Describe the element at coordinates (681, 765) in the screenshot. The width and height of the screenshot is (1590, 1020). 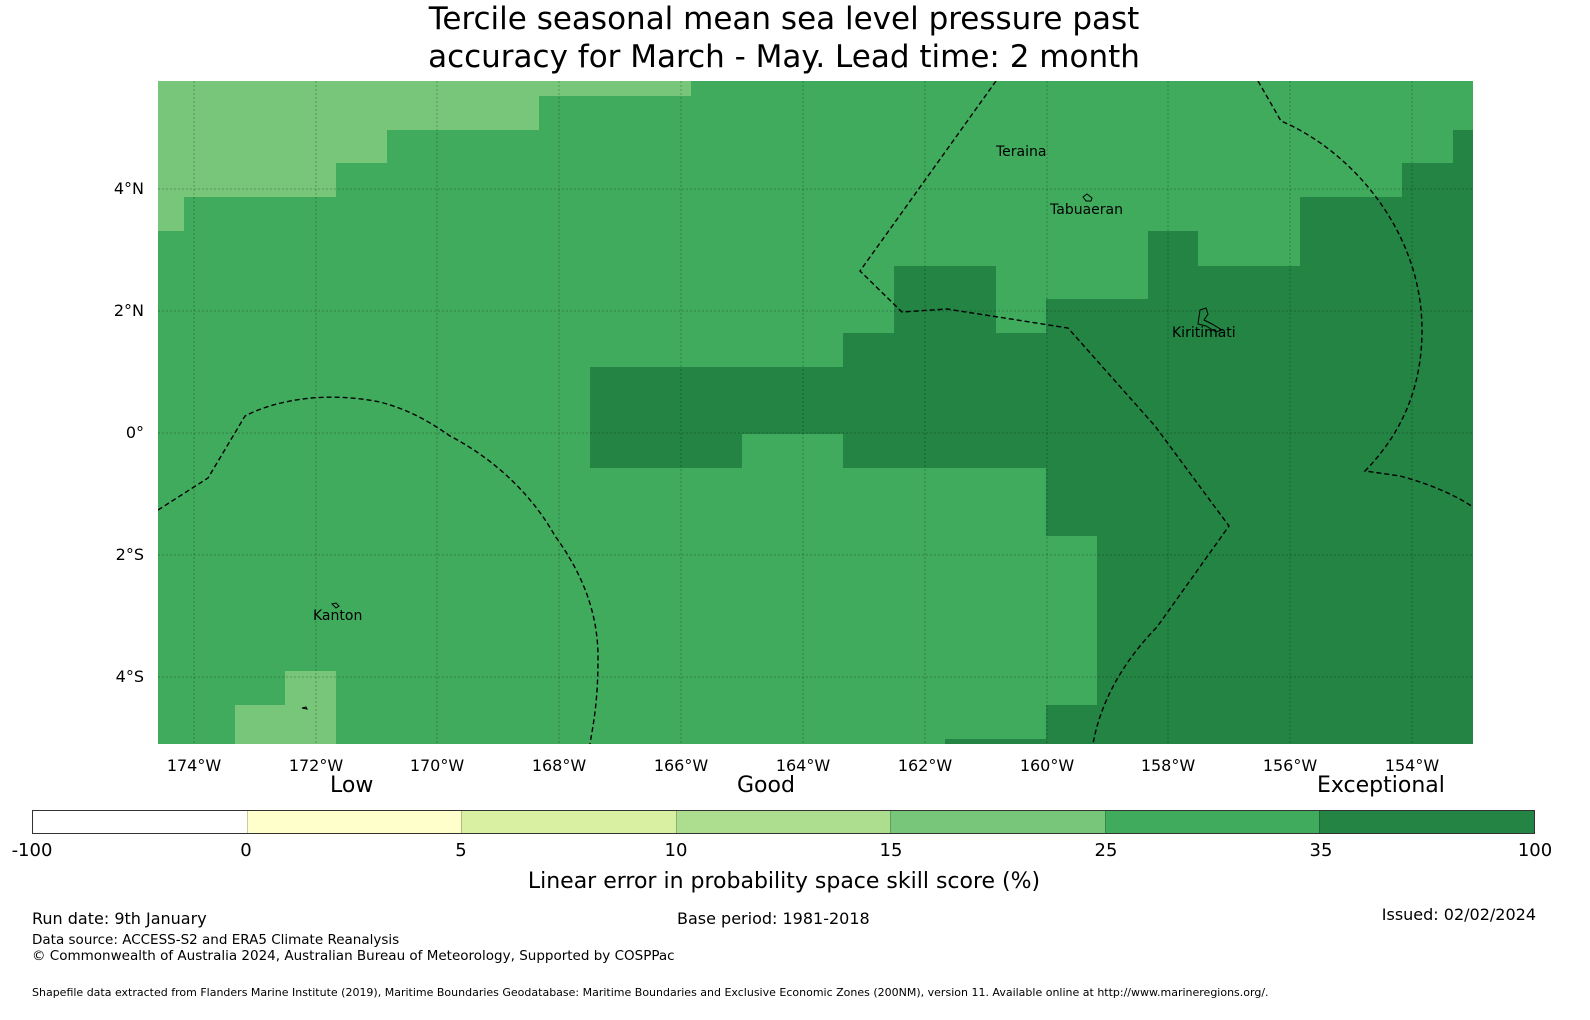
I see `lon-tick: 166°W` at that location.